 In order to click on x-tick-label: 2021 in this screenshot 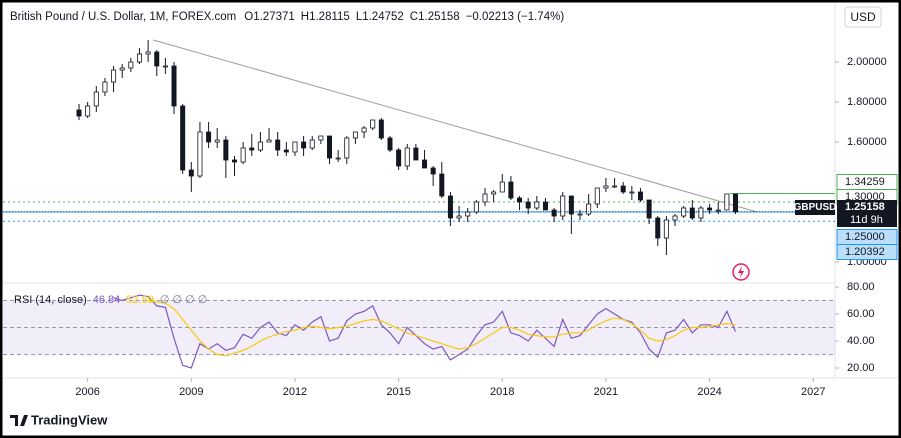, I will do `click(606, 392)`.